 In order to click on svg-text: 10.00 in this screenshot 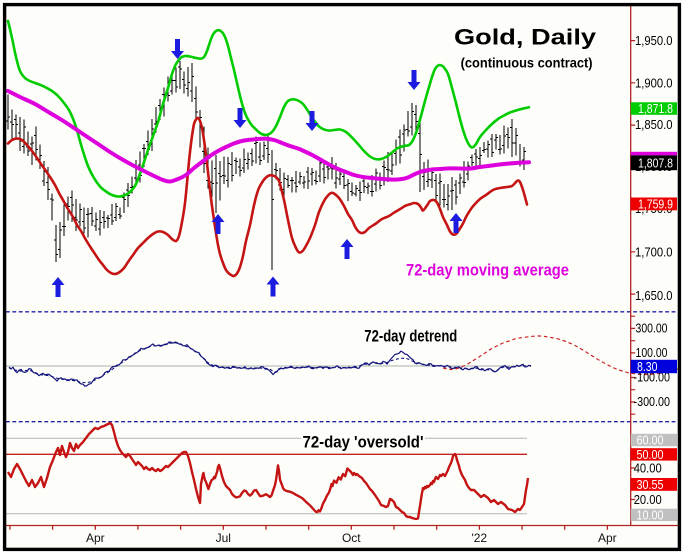, I will do `click(650, 515)`.